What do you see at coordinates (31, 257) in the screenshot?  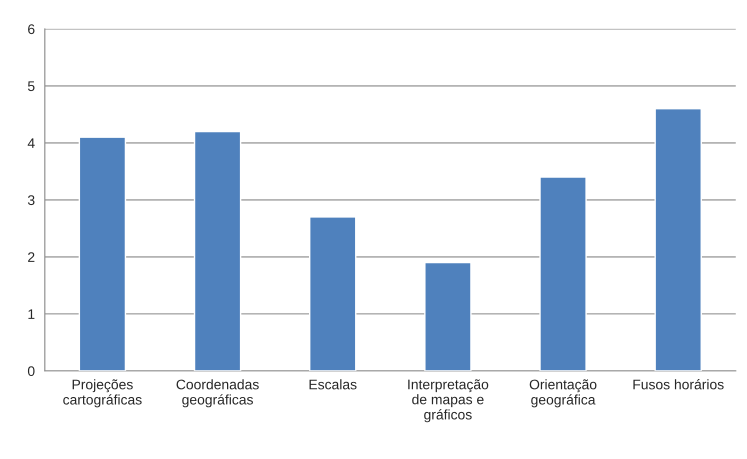 I see `y-tick-label: 2` at bounding box center [31, 257].